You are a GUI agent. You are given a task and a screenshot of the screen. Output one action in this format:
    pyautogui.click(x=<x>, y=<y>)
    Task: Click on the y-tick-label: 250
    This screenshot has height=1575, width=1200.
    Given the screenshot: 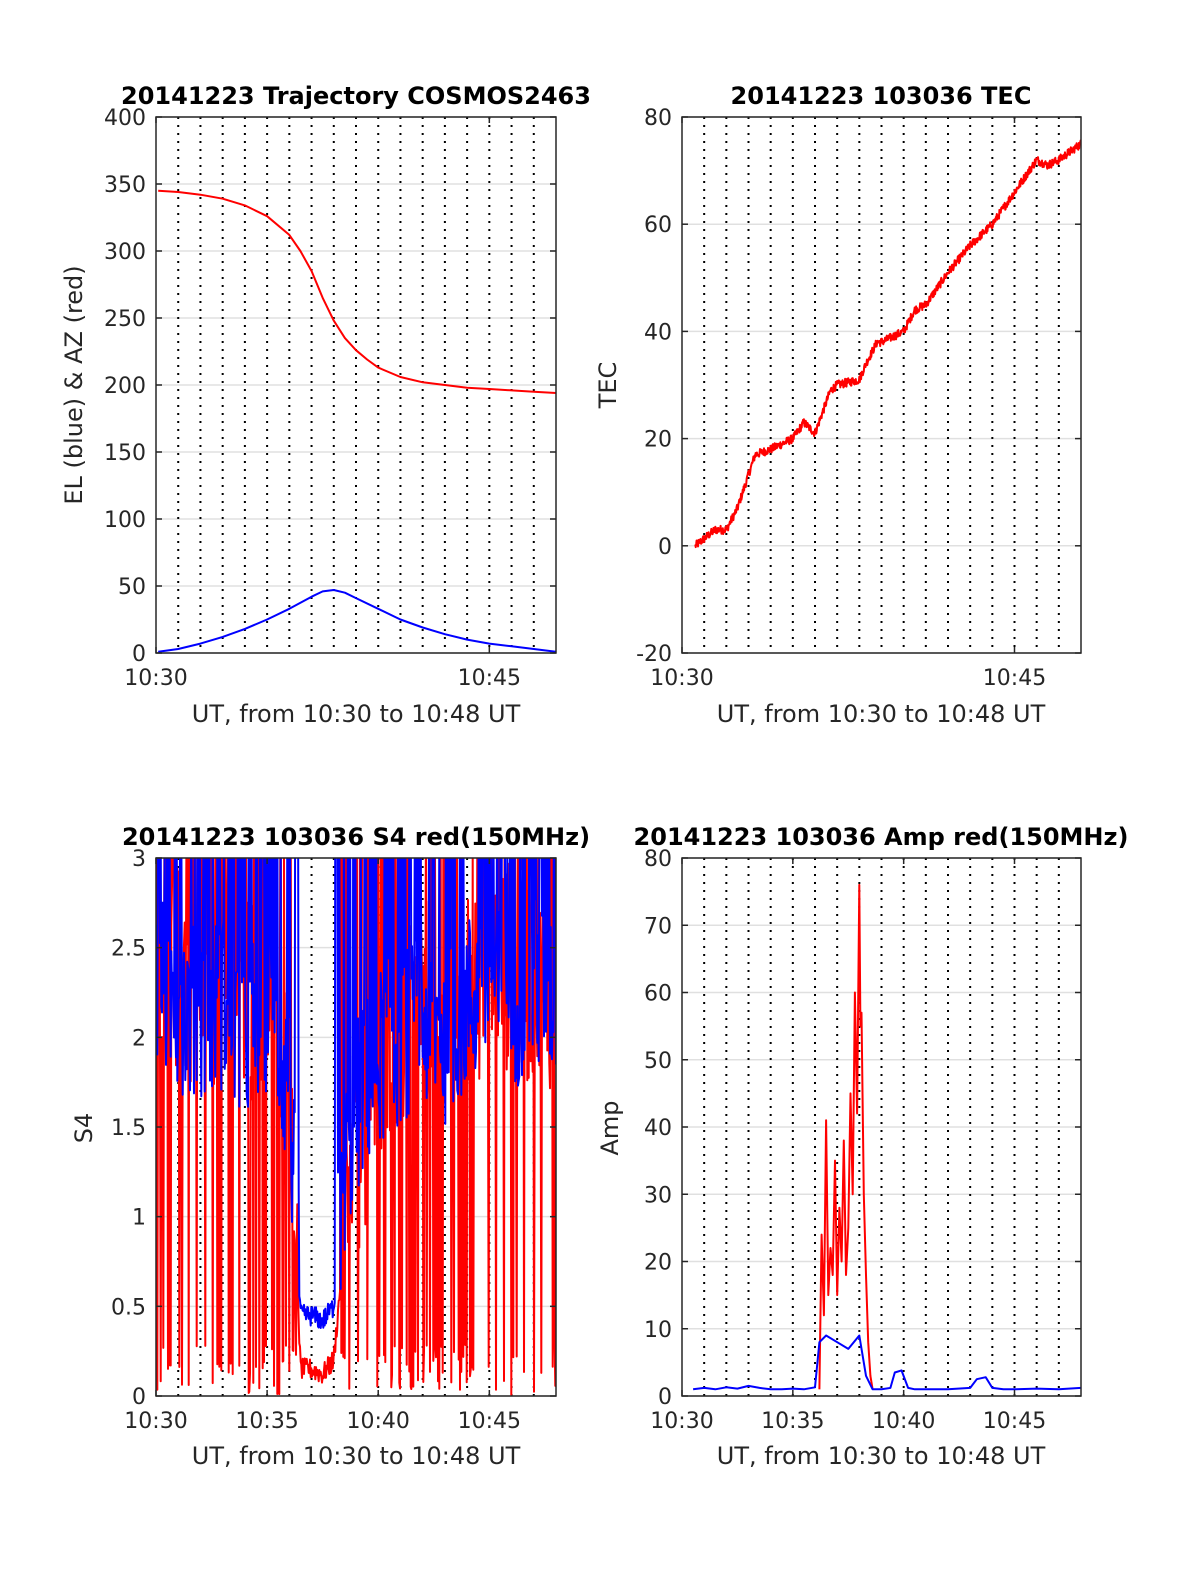 What is the action you would take?
    pyautogui.click(x=125, y=319)
    